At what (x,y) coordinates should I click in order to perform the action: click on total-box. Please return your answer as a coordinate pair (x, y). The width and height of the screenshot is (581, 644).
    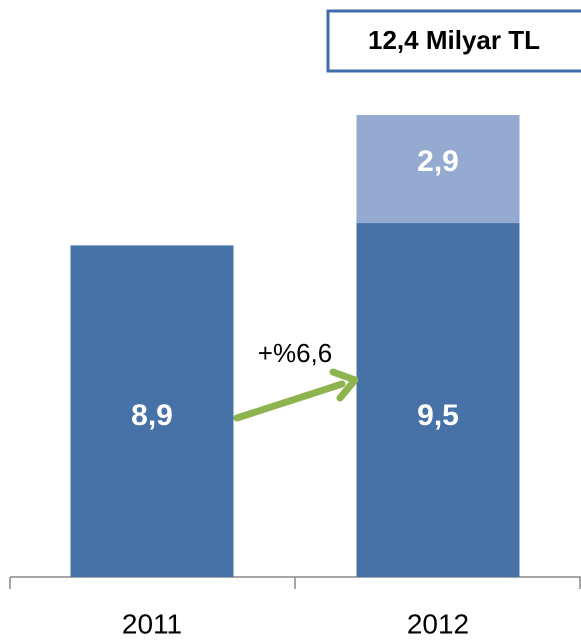
    Looking at the image, I should click on (453, 41).